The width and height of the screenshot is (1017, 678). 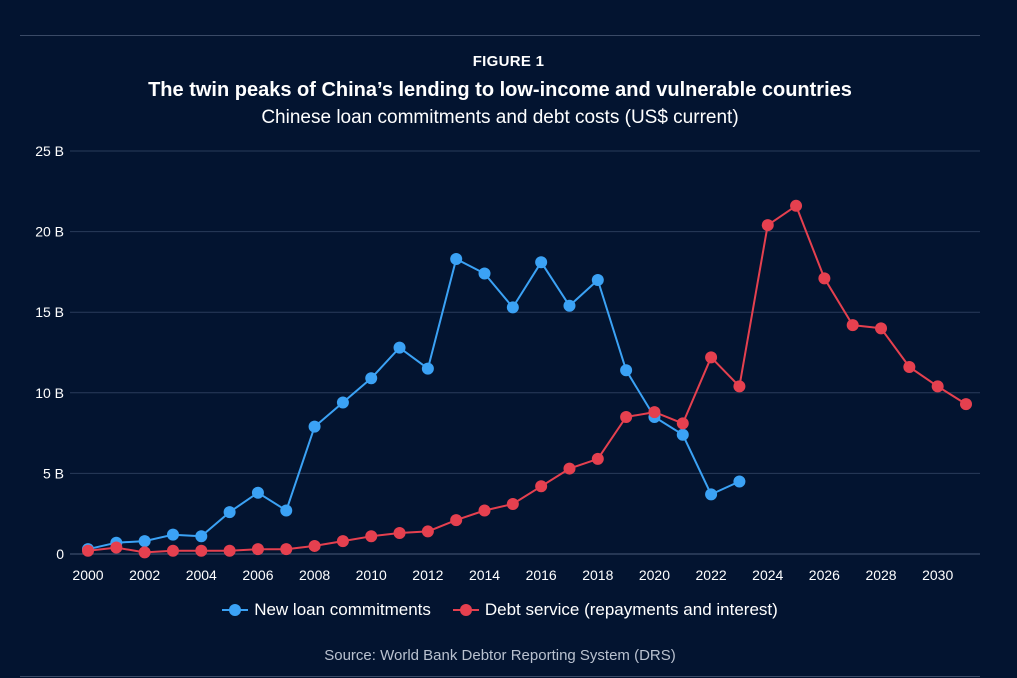 What do you see at coordinates (371, 575) in the screenshot?
I see `x-tick-label: 2010` at bounding box center [371, 575].